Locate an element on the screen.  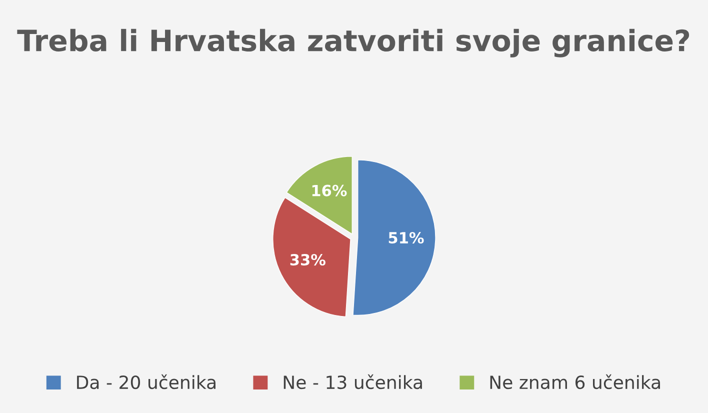
chart-title: Treba li Hrvatska zatvoriti svoje granice? is located at coordinates (353, 43).